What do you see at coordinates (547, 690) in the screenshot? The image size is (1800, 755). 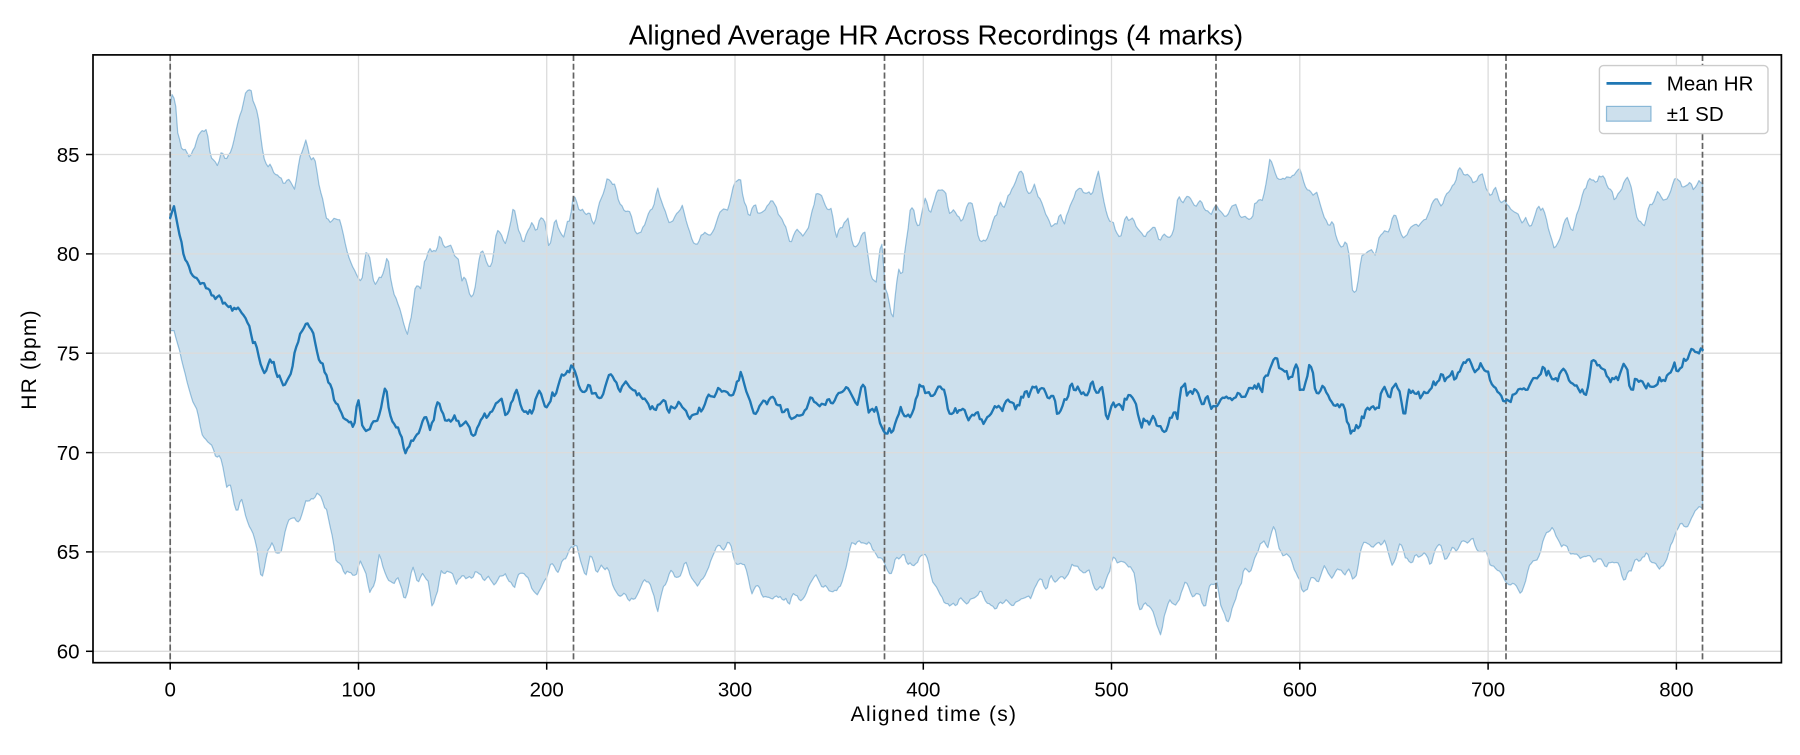 I see `svg-text: 200` at bounding box center [547, 690].